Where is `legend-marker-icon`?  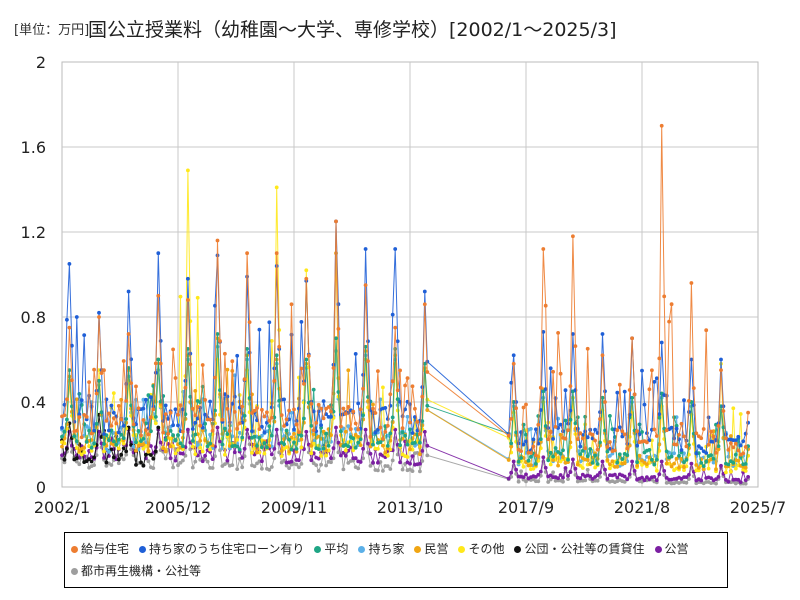 legend-marker-icon is located at coordinates (143, 549).